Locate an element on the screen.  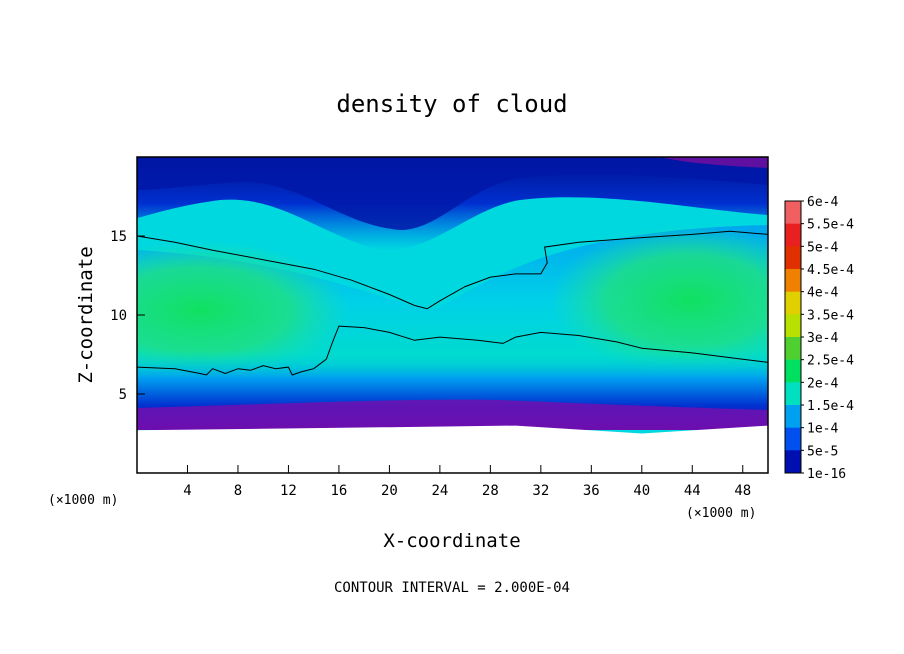
field-blob-left is located at coordinates (243, 310).